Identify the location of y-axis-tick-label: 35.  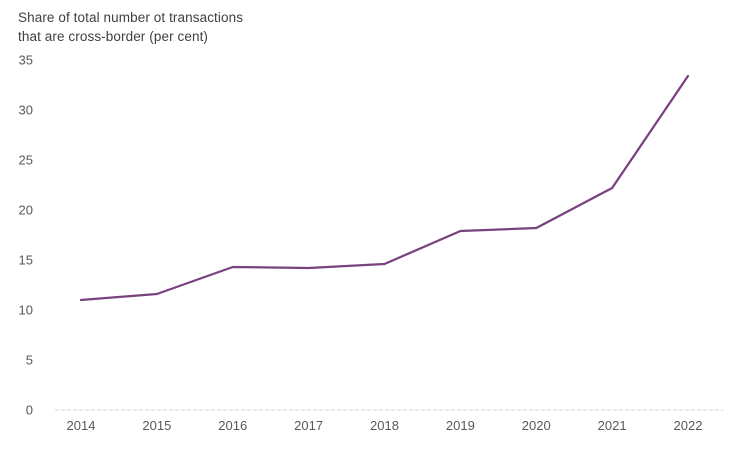
(26, 60).